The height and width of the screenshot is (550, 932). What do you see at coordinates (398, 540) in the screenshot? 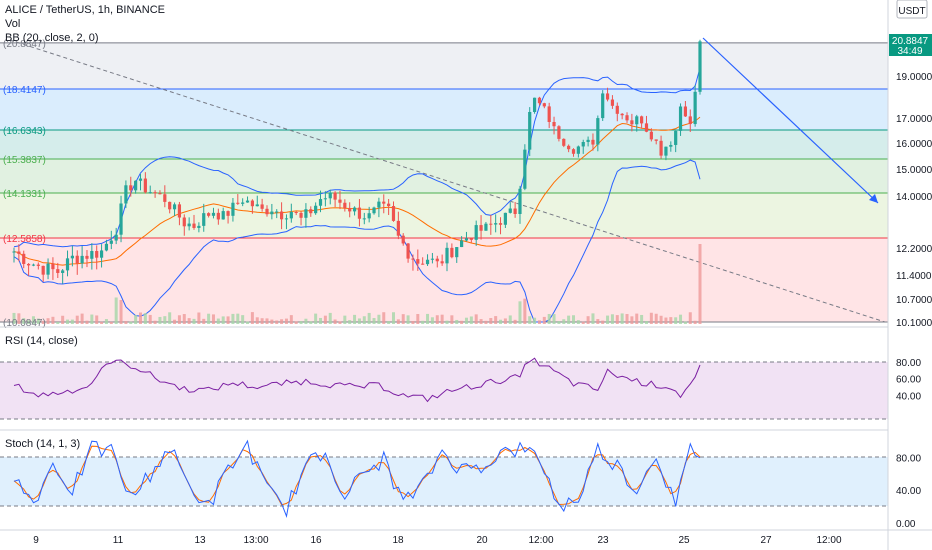
I see `time-tick-label: 18` at bounding box center [398, 540].